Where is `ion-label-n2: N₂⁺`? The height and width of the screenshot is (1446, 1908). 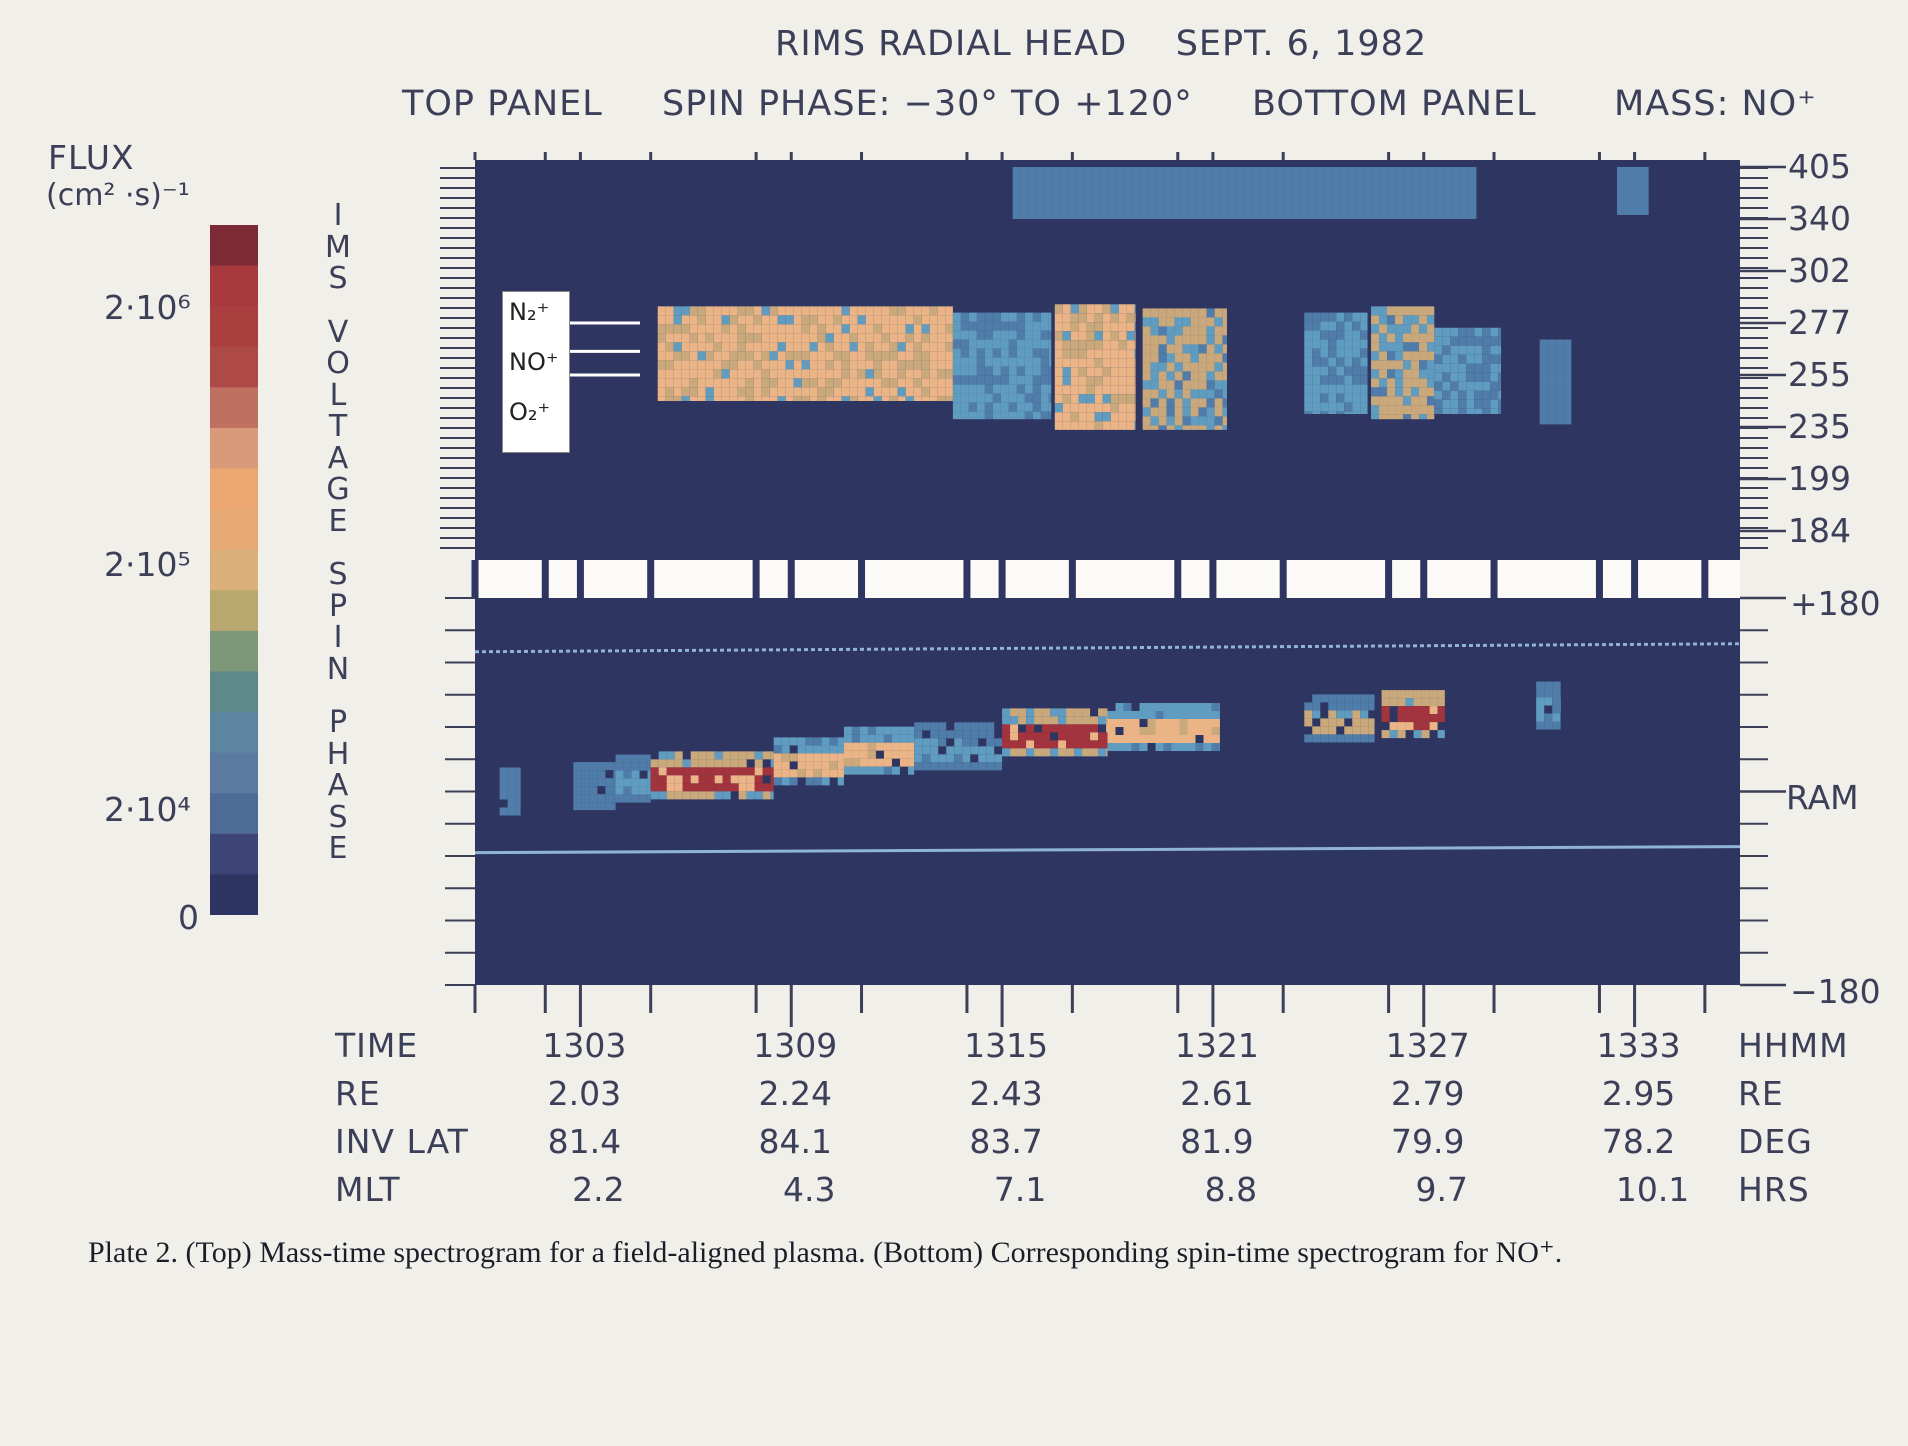
ion-label-n2: N₂⁺ is located at coordinates (529, 312).